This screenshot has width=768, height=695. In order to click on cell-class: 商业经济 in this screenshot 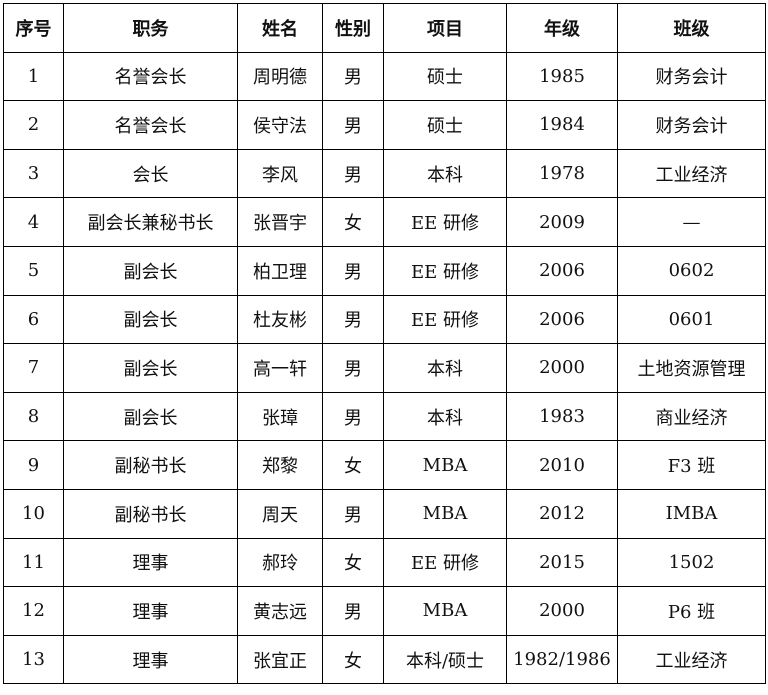, I will do `click(691, 416)`.